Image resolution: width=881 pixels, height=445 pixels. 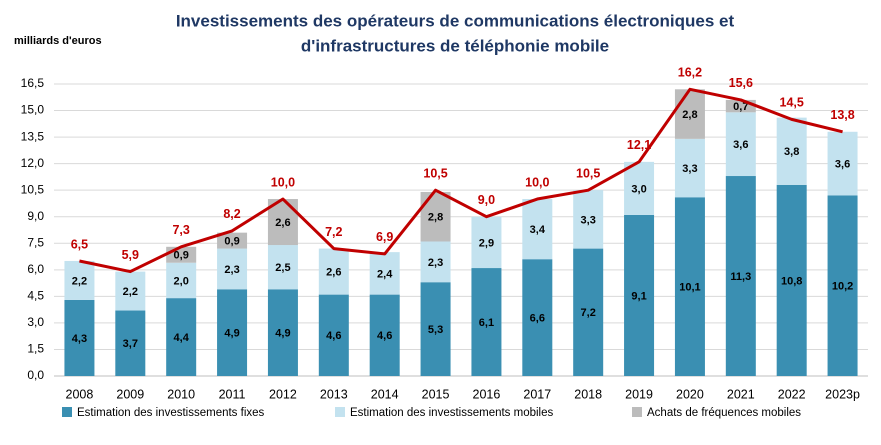 I want to click on bar-value-label: 4,9, so click(x=231, y=334).